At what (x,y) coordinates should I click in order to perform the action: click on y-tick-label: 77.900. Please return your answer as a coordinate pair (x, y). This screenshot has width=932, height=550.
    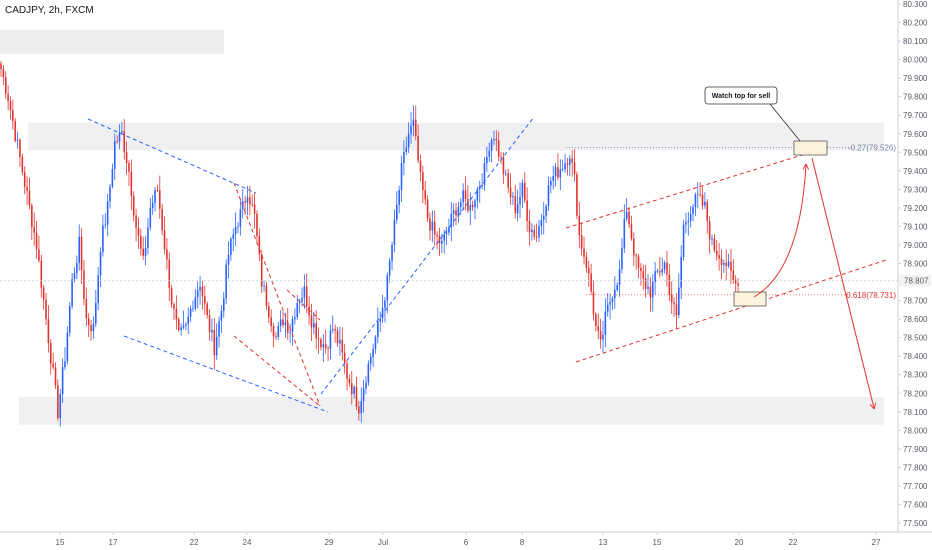
    Looking at the image, I should click on (915, 449).